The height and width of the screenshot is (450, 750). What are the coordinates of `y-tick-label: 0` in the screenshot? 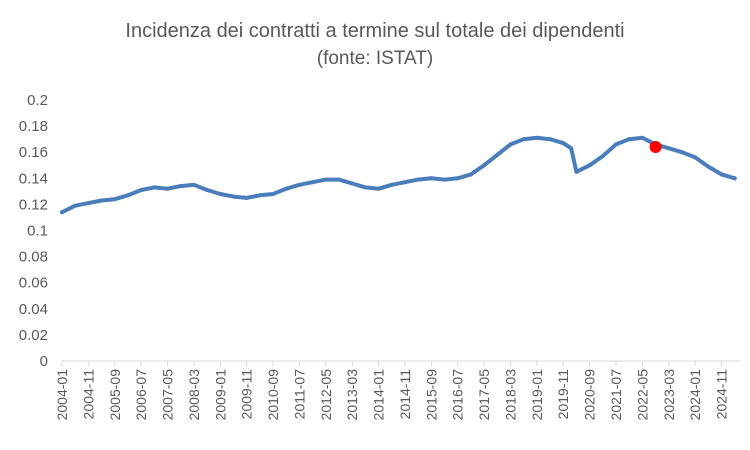 It's located at (44, 361).